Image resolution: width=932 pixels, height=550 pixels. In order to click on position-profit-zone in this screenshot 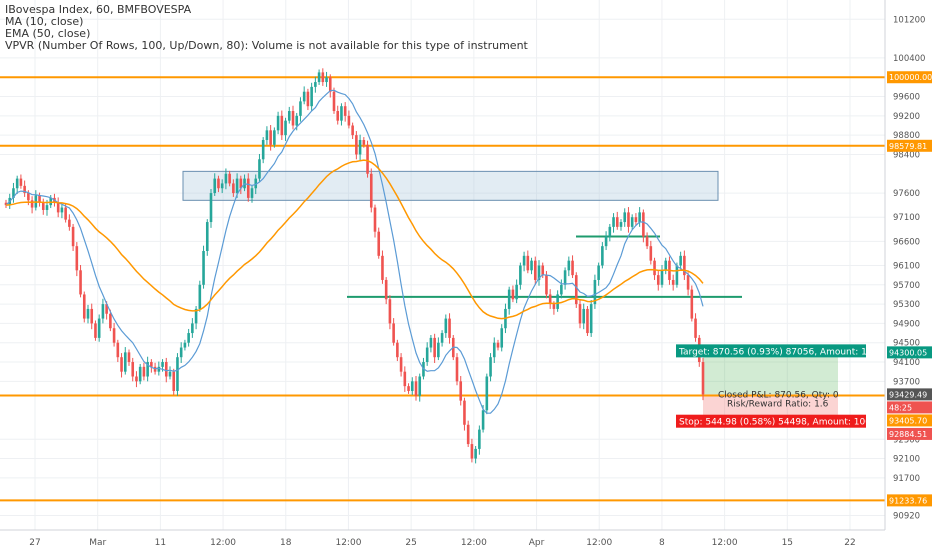, I will do `click(770, 373)`.